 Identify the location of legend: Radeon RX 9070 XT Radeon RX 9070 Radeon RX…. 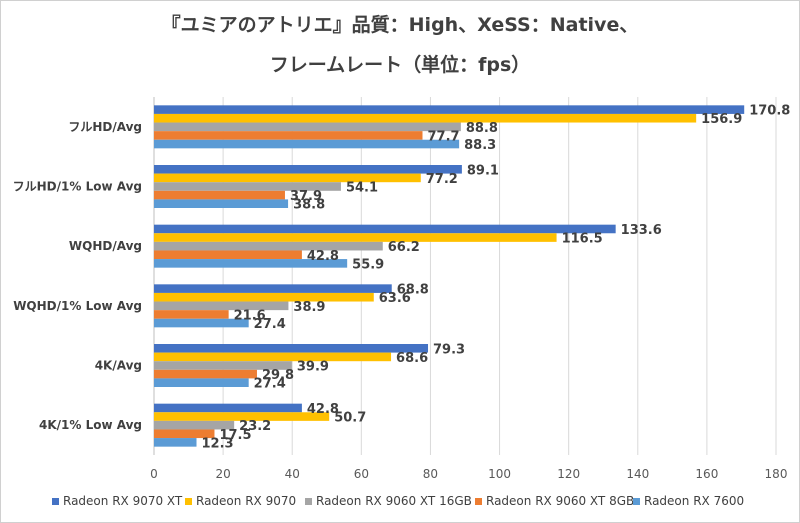
(398, 501).